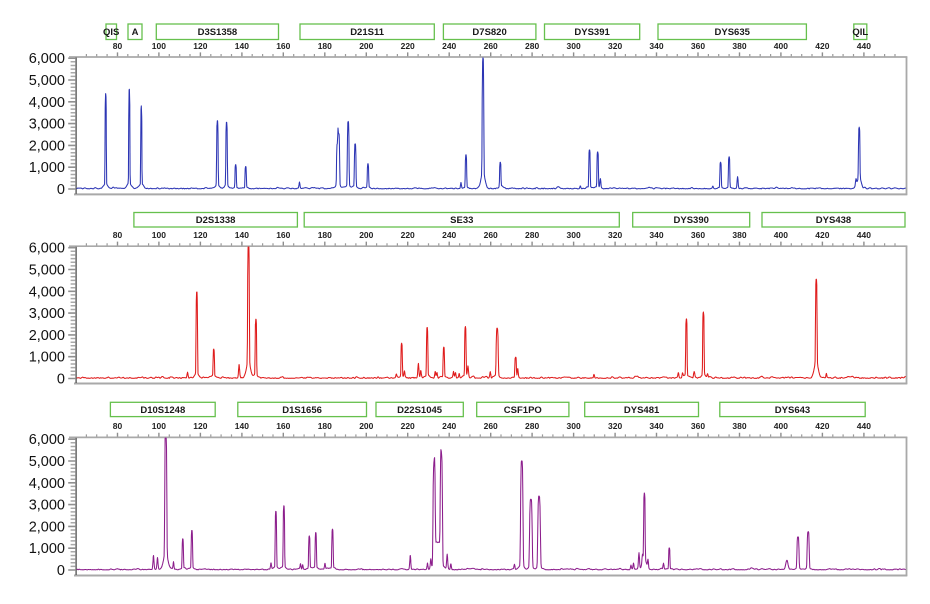 This screenshot has width=930, height=604. What do you see at coordinates (135, 32) in the screenshot?
I see `svg-text: A` at bounding box center [135, 32].